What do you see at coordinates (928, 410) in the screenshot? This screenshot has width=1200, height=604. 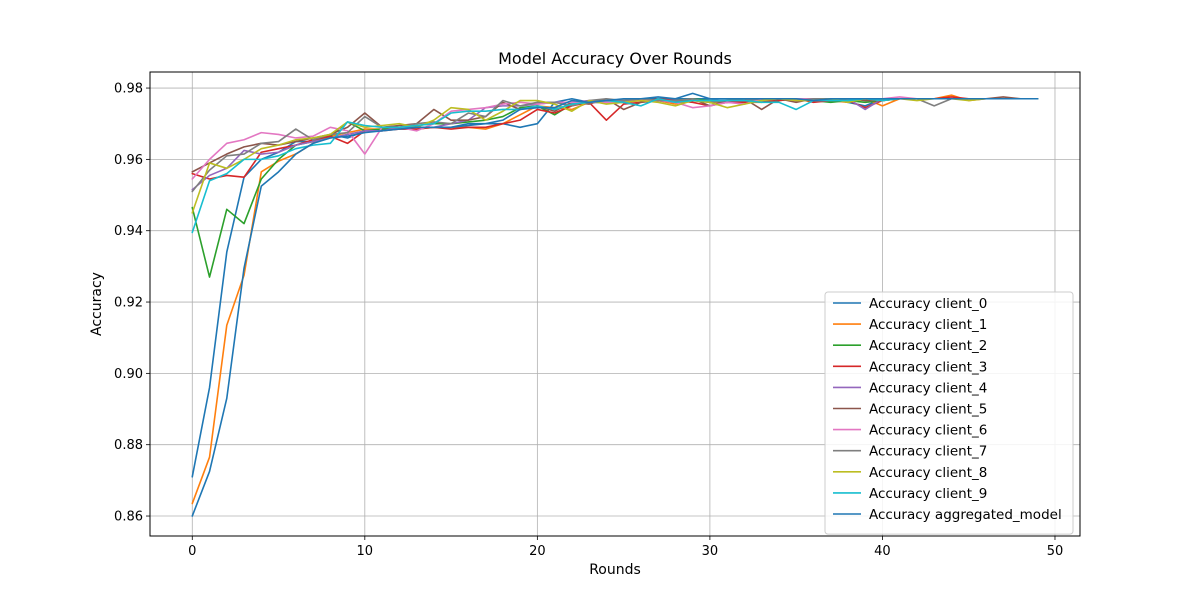 I see `legend-entry-label: Accuracy client_5` at bounding box center [928, 410].